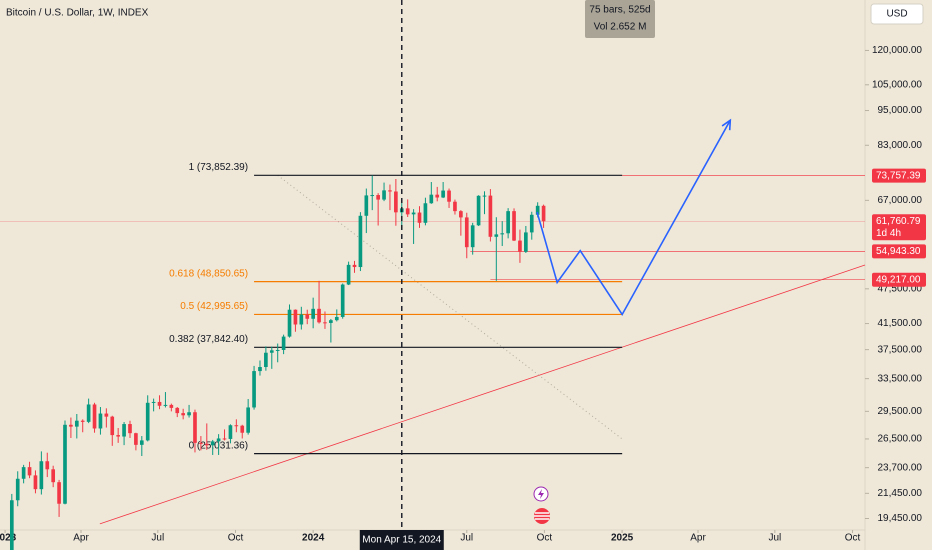 The image size is (932, 550). Describe the element at coordinates (622, 538) in the screenshot. I see `x-tick-label: 2025` at that location.